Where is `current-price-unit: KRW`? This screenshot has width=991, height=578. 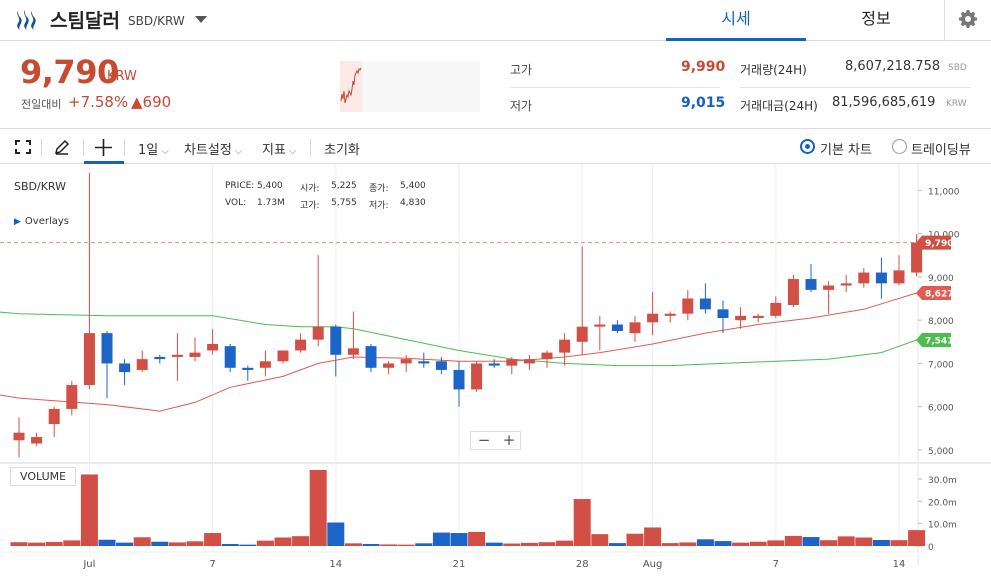
current-price-unit: KRW is located at coordinates (122, 76).